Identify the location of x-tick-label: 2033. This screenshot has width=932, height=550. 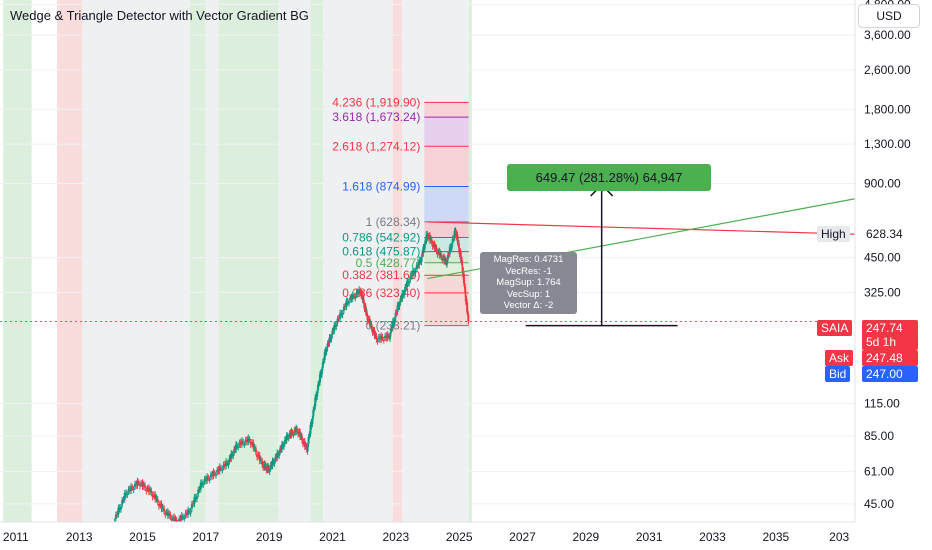
(712, 537).